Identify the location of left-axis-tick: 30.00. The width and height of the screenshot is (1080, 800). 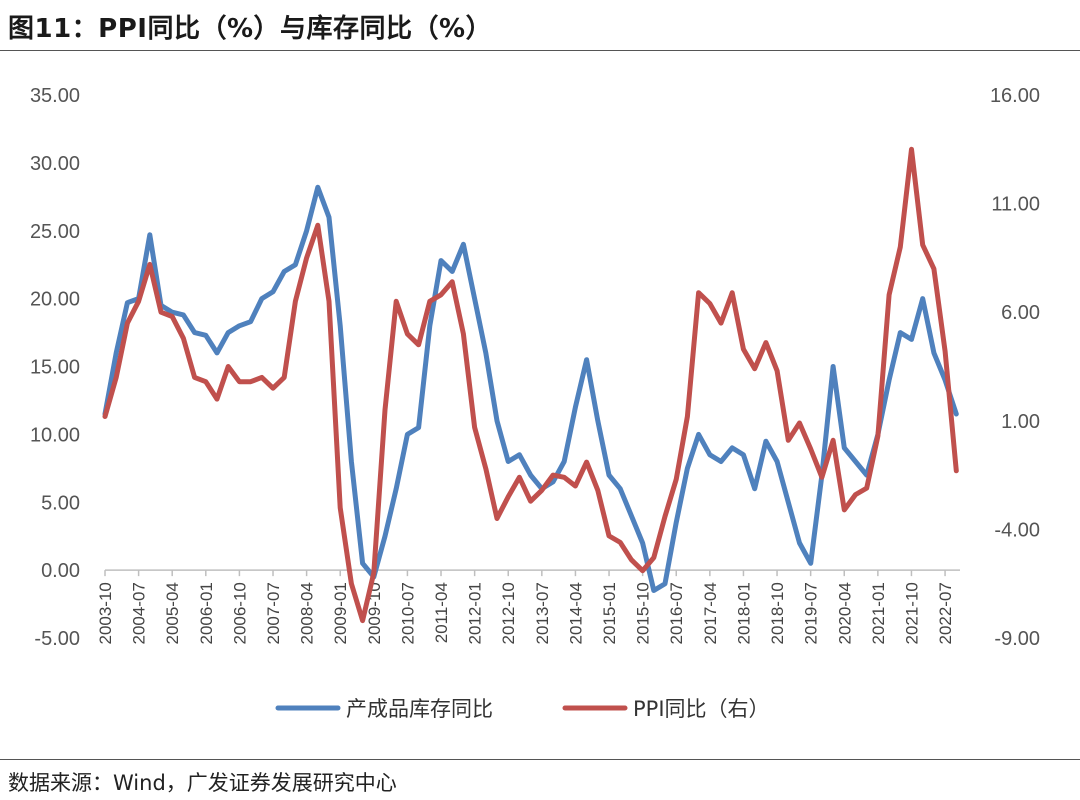
(55, 164).